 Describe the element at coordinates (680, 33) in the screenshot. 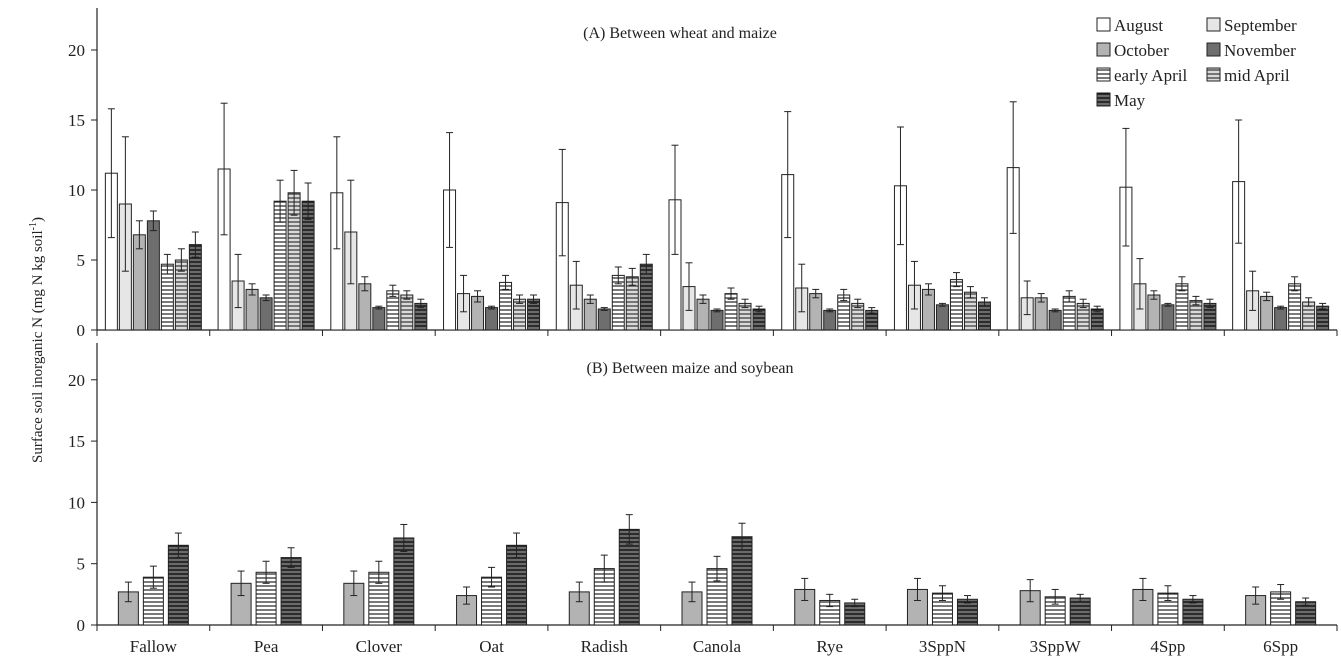

I see `panel-a-title: (A) Between wheat and maize` at that location.